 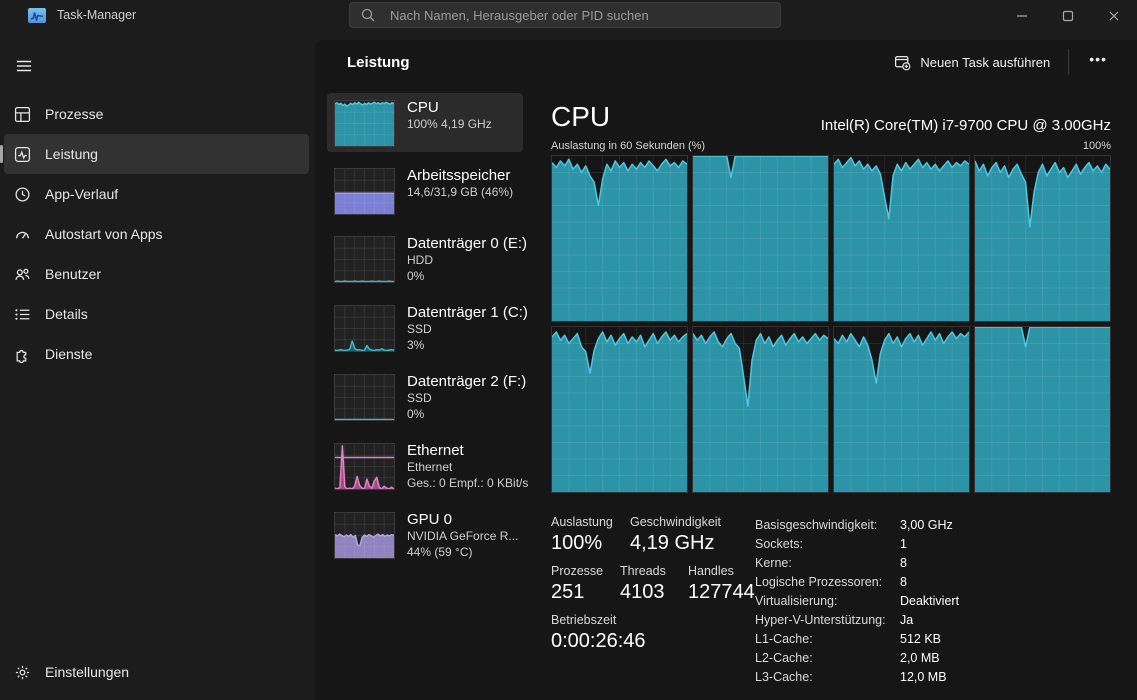 I want to click on spec-label: L3-Cache:, so click(x=784, y=677).